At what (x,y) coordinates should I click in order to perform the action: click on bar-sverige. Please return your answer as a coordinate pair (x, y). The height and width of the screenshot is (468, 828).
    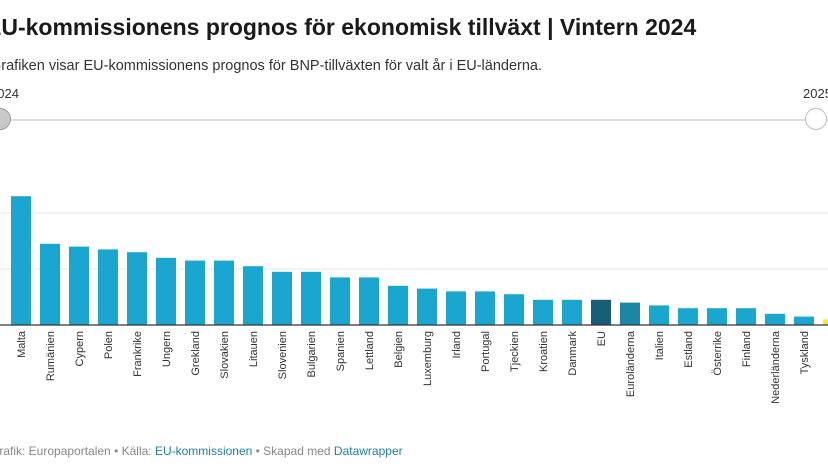
    Looking at the image, I should click on (825, 322).